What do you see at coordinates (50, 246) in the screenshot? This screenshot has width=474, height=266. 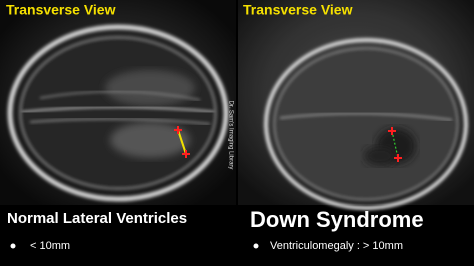 I see `bullet-text: < 10mm` at bounding box center [50, 246].